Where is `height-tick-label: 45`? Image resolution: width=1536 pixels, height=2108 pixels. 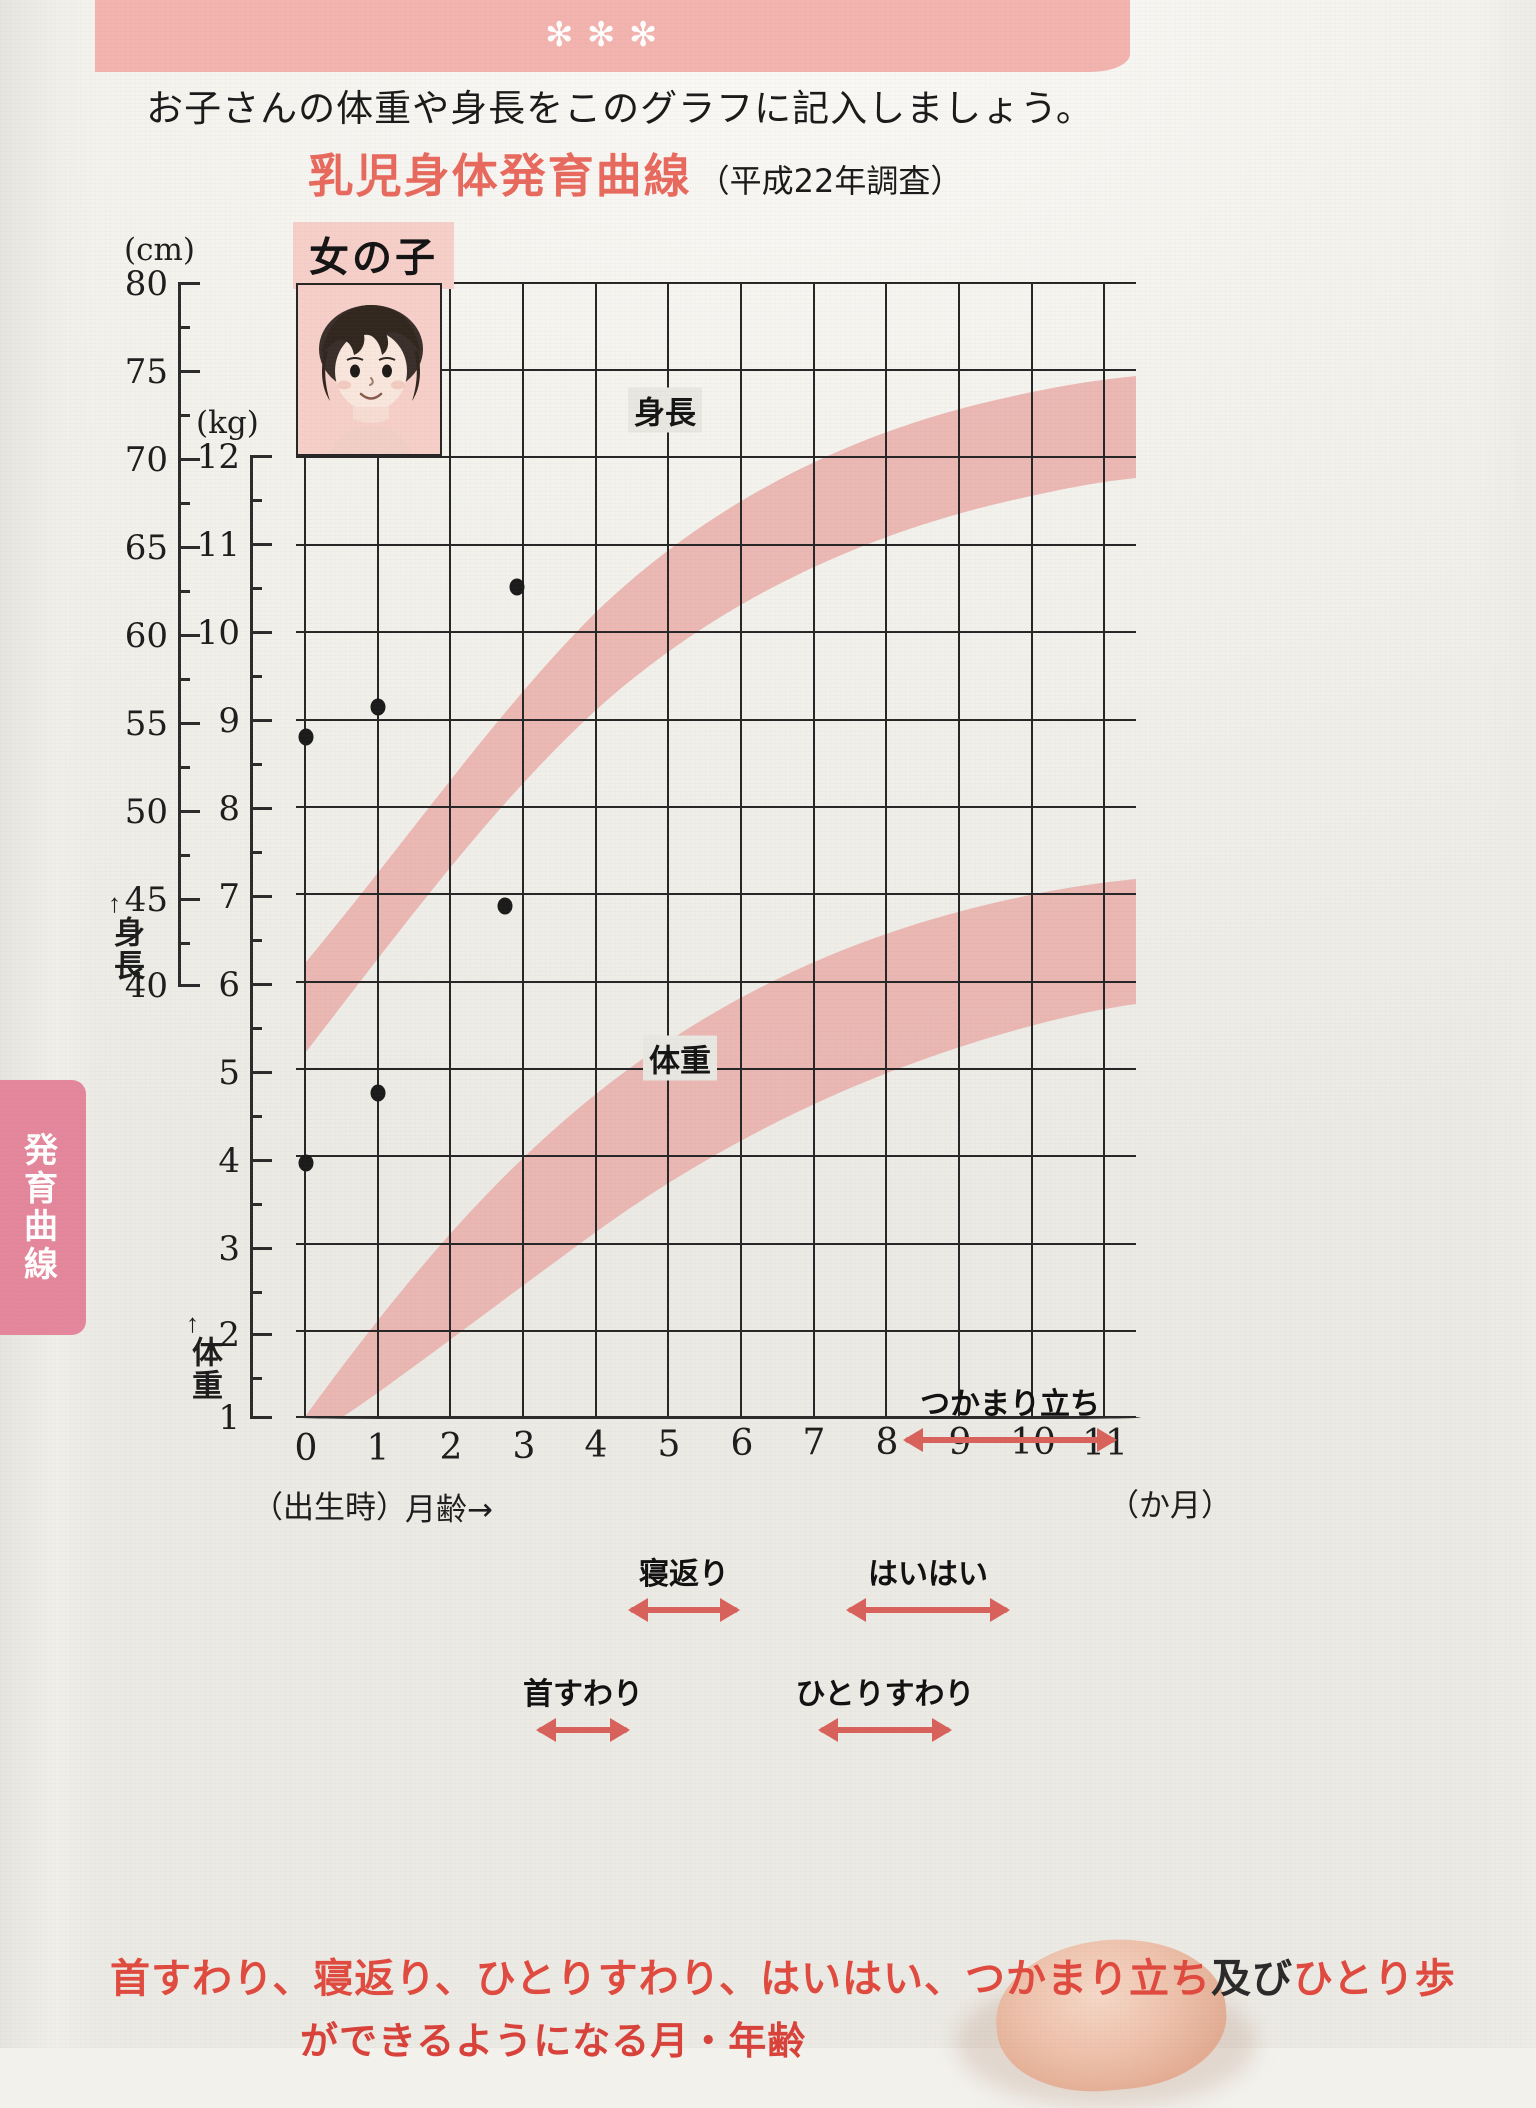 height-tick-label: 45 is located at coordinates (146, 900).